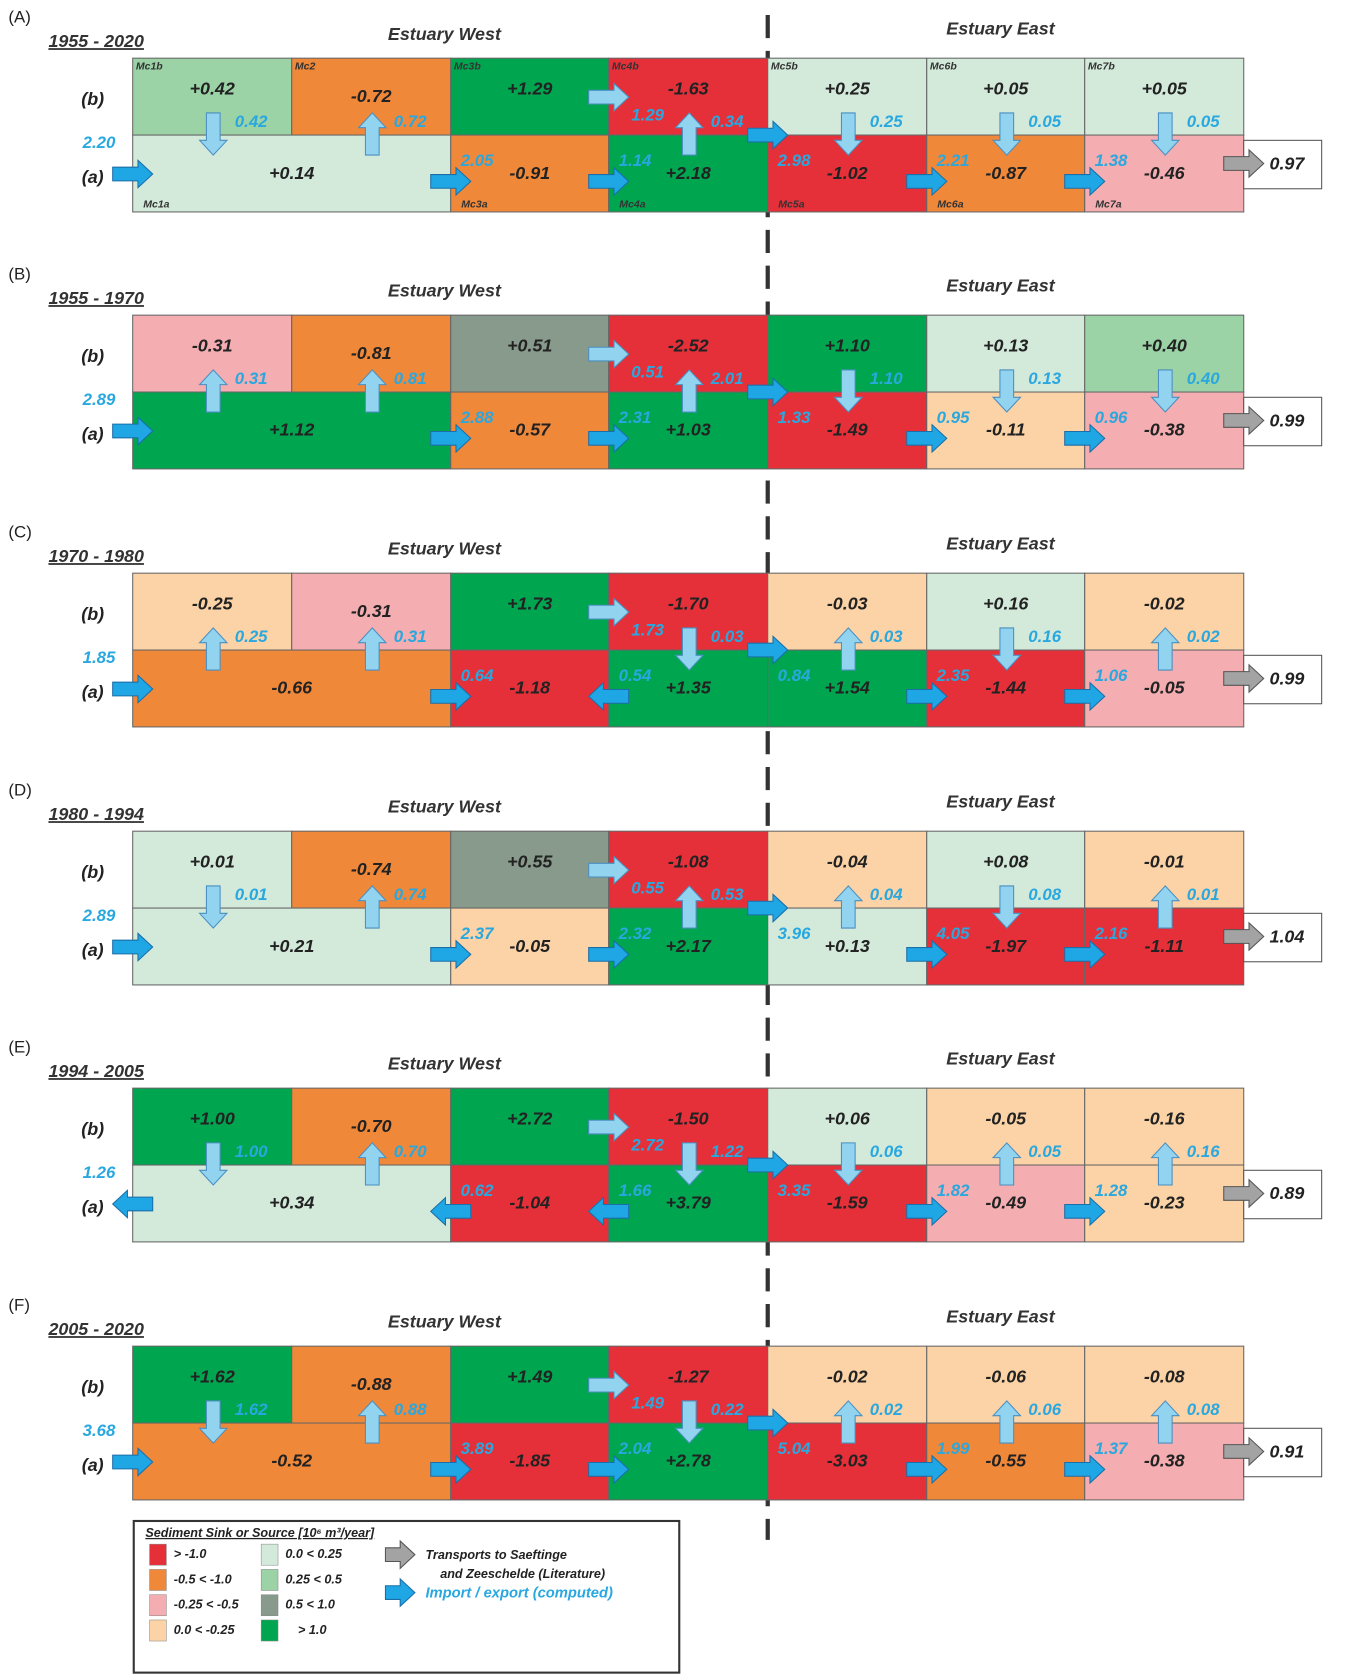 The image size is (1348, 1680). What do you see at coordinates (784, 66) in the screenshot?
I see `box-name: Mc5b` at bounding box center [784, 66].